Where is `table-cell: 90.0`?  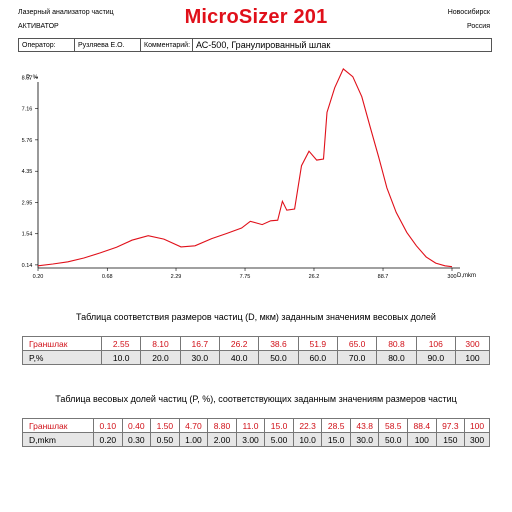 table-cell: 90.0 is located at coordinates (435, 357).